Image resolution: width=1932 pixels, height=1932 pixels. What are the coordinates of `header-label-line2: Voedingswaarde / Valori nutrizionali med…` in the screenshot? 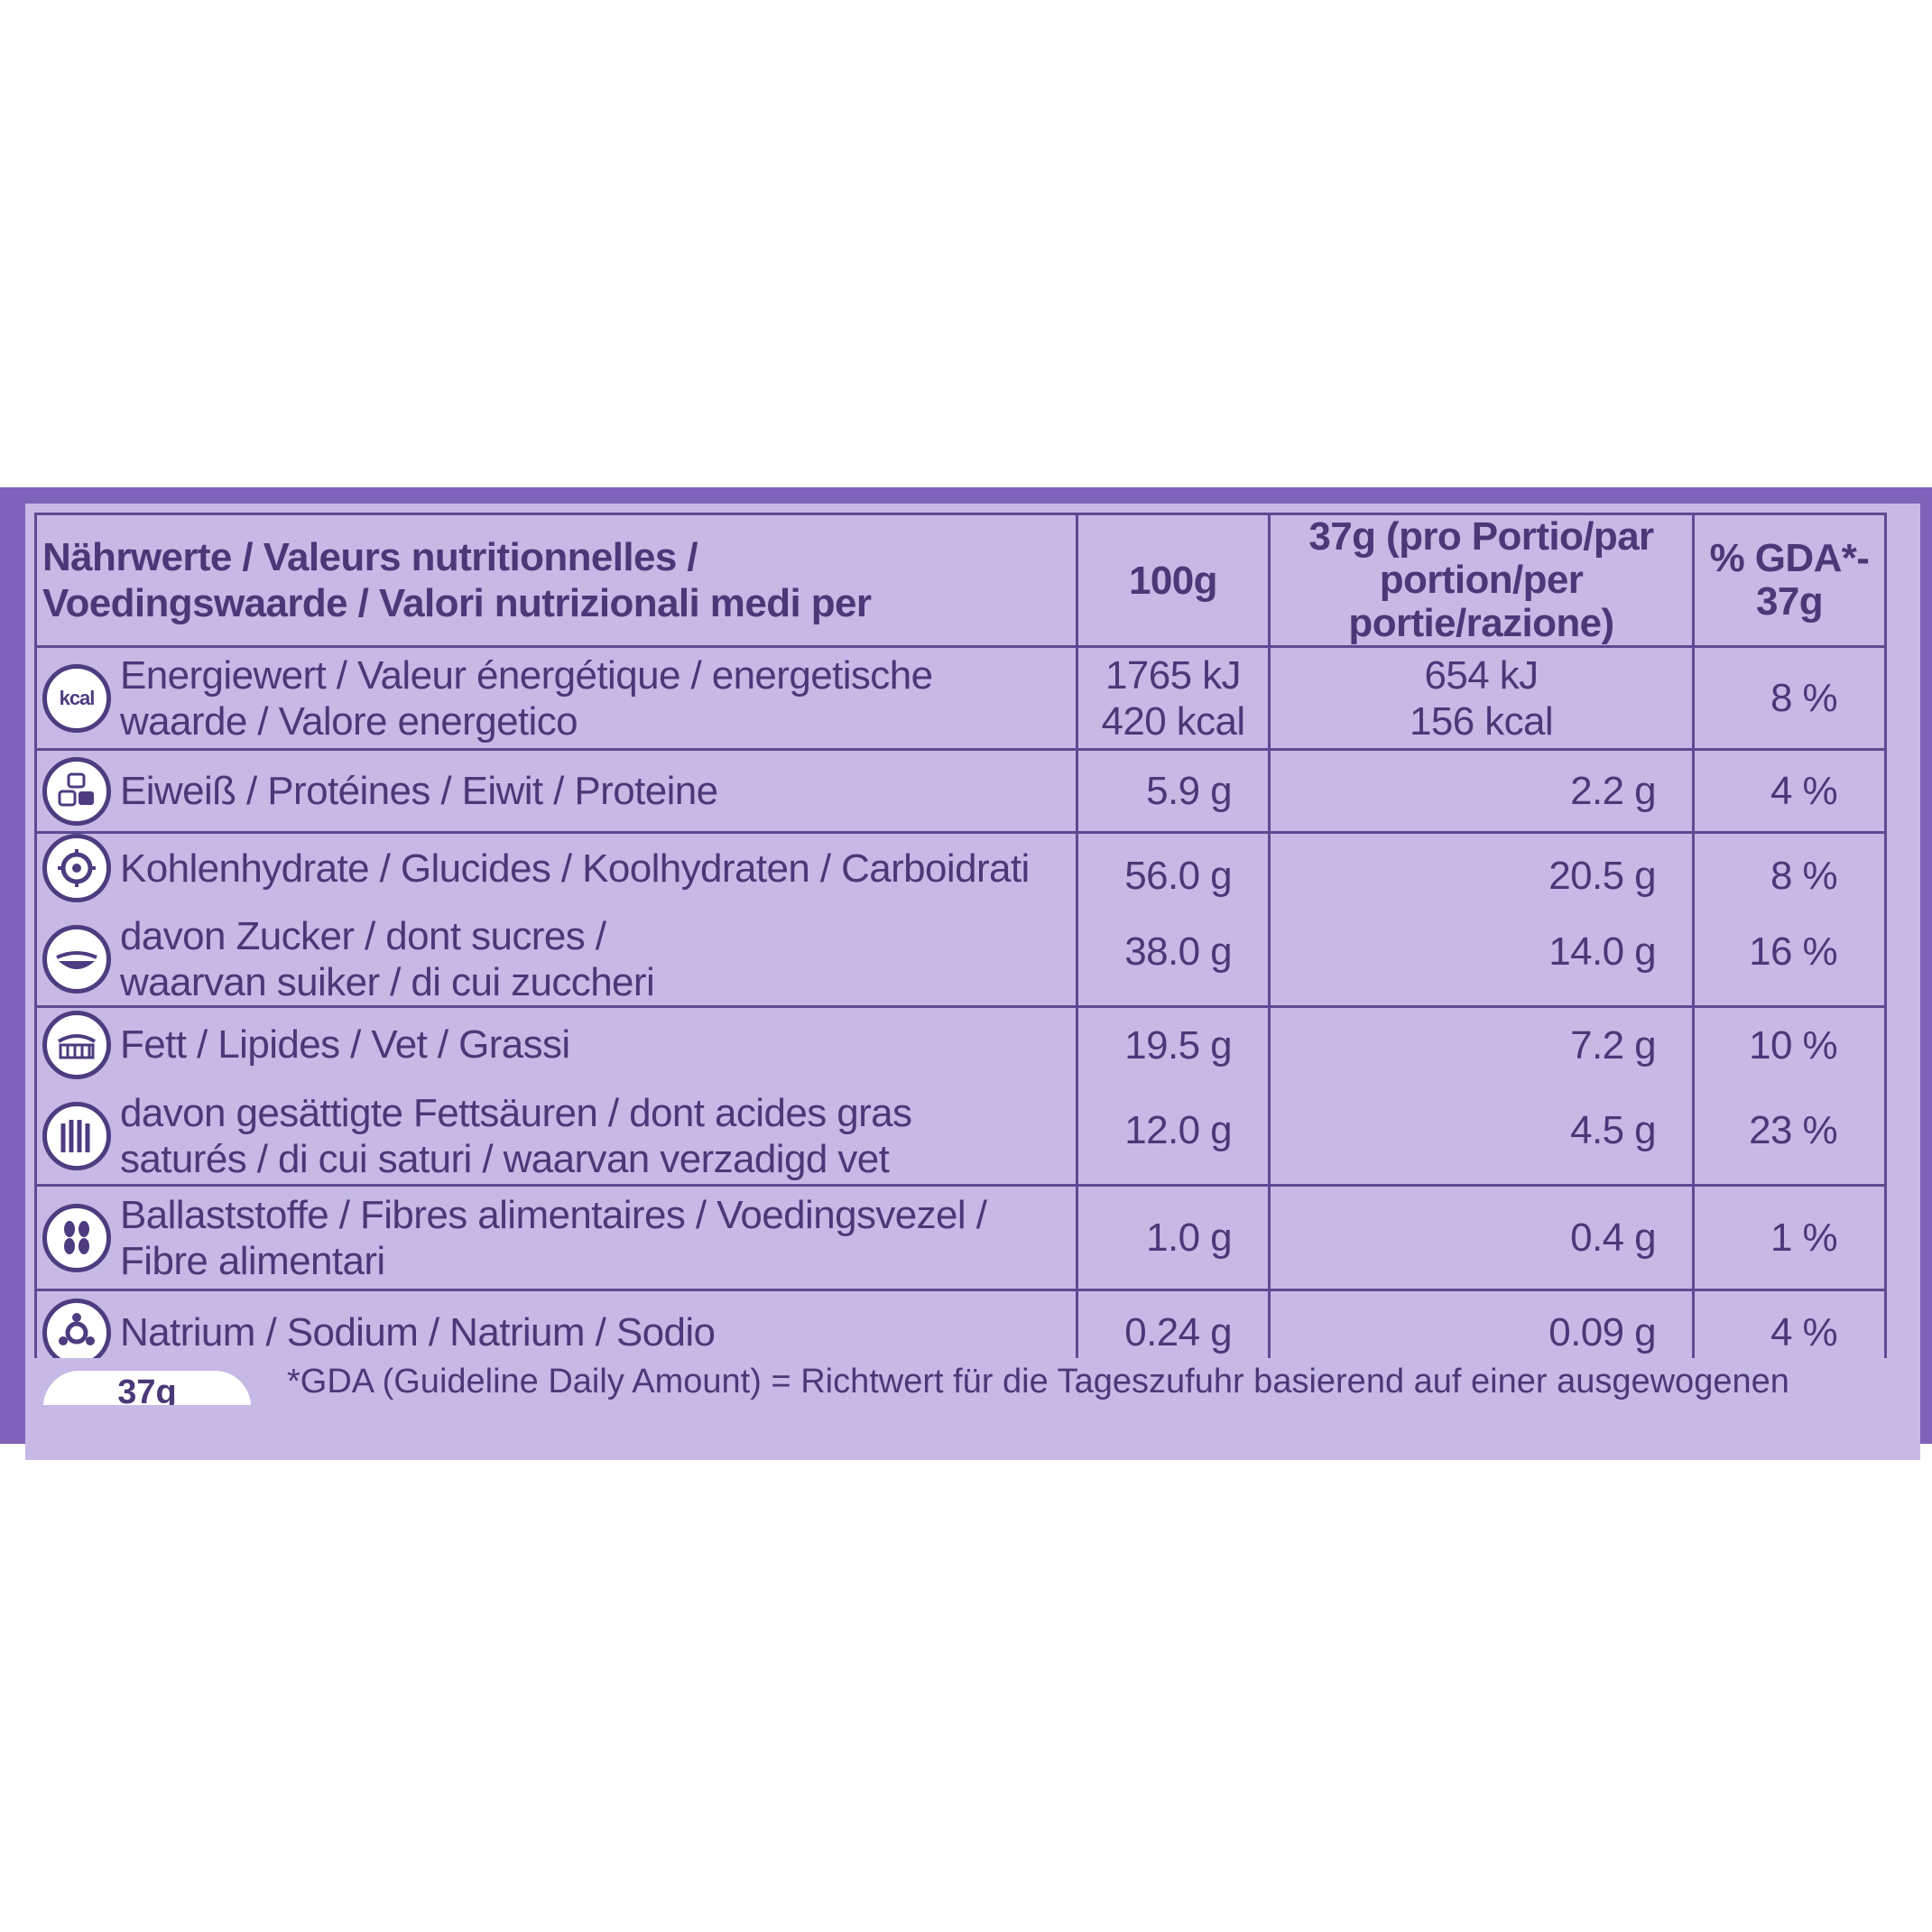 It's located at (457, 603).